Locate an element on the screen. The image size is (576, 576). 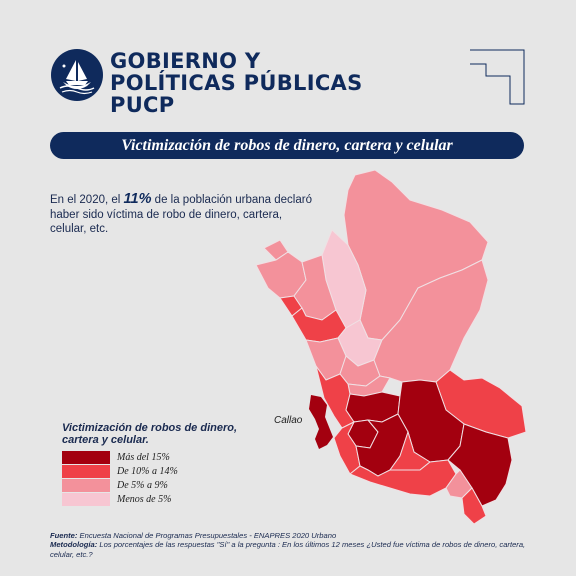
region-puno is located at coordinates (480, 465).